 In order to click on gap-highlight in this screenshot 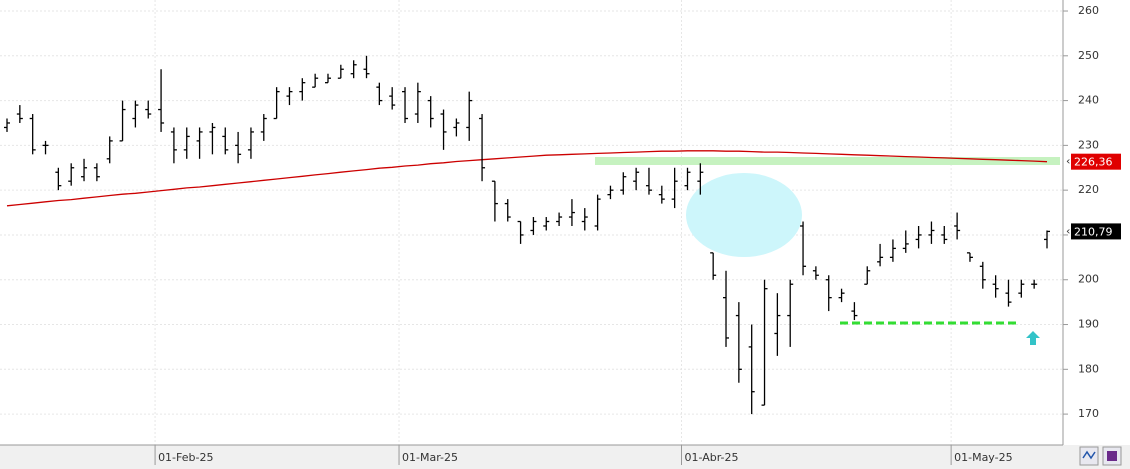, I will do `click(744, 215)`.